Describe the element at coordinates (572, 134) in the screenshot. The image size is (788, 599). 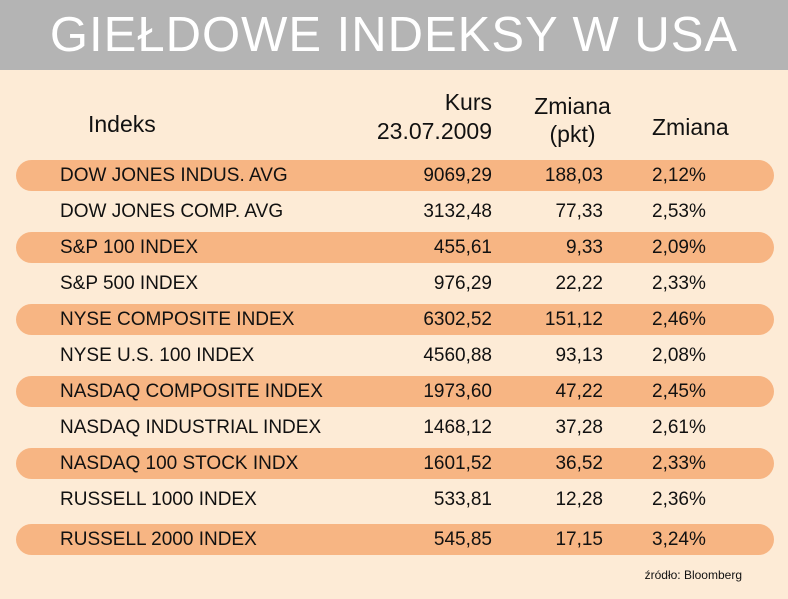
I see `column-header-change-pts-unit: (pkt)` at that location.